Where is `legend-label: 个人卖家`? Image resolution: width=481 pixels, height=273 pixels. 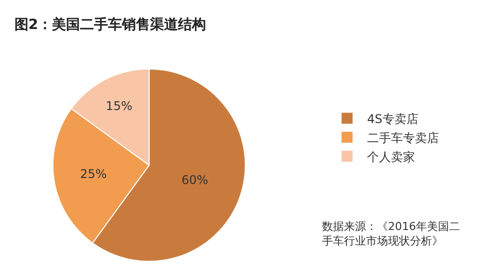
legend-label: 个人卖家 is located at coordinates (391, 157).